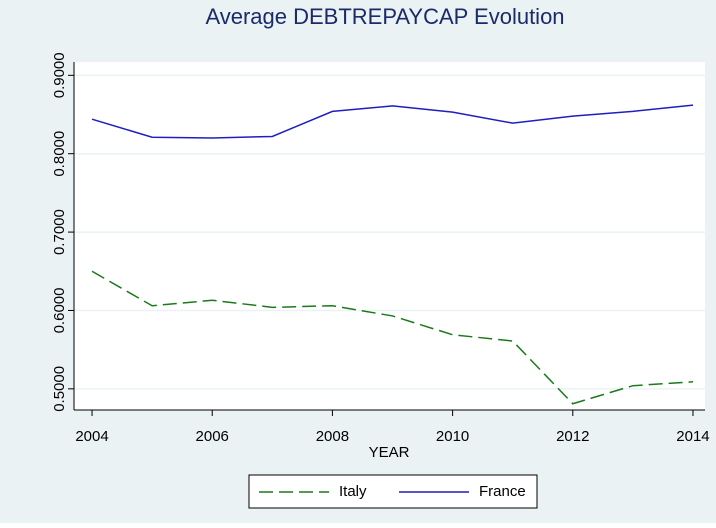 The width and height of the screenshot is (716, 528). Describe the element at coordinates (353, 491) in the screenshot. I see `legend-label: Italy` at that location.